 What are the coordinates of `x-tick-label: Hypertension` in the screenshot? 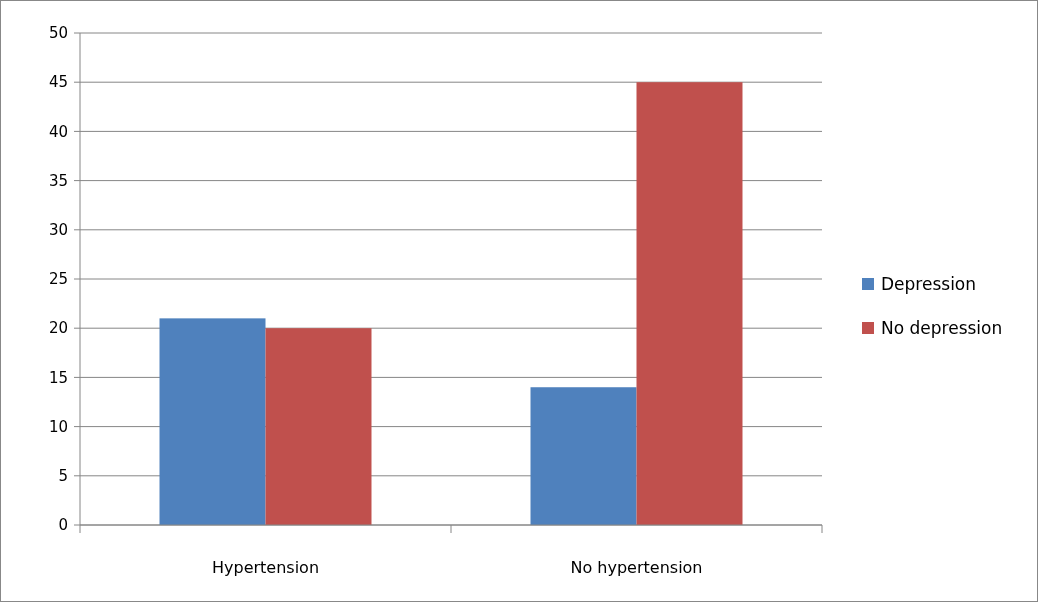 It's located at (265, 567).